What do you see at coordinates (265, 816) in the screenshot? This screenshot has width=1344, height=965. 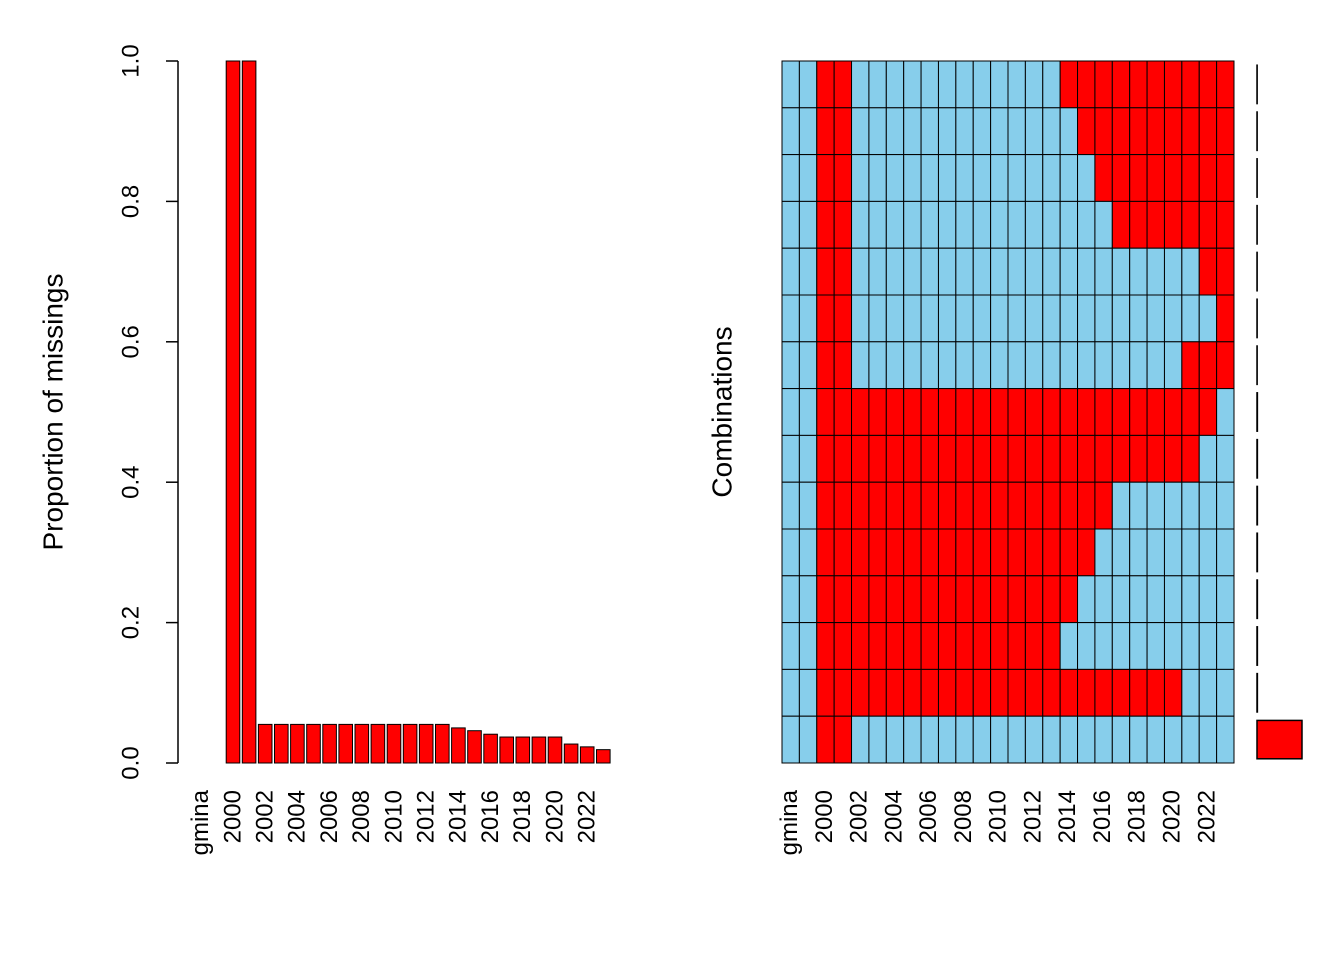 I see `x-tick-label: 2002` at bounding box center [265, 816].